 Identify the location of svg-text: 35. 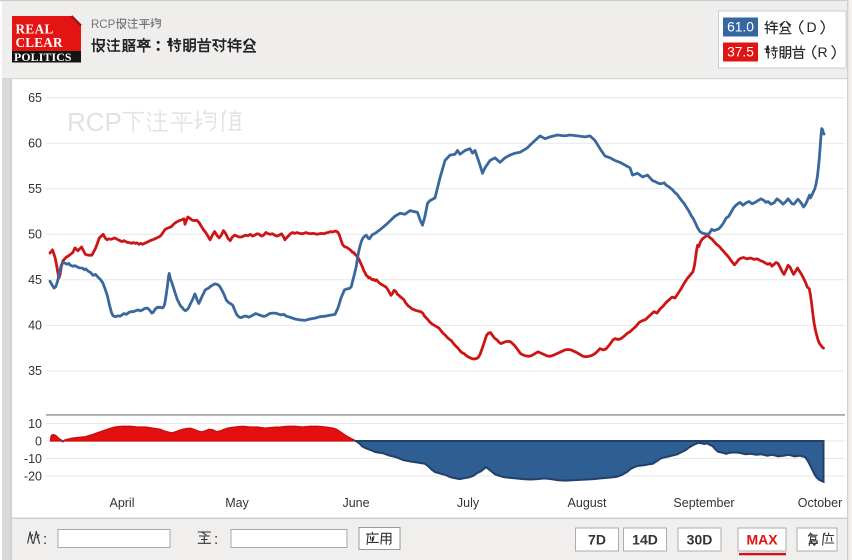
(35, 371).